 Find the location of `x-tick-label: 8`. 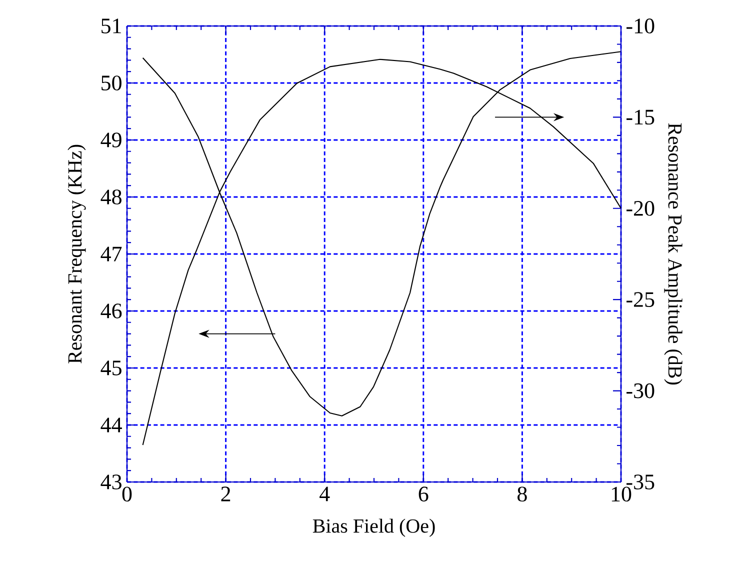

x-tick-label: 8 is located at coordinates (522, 494).